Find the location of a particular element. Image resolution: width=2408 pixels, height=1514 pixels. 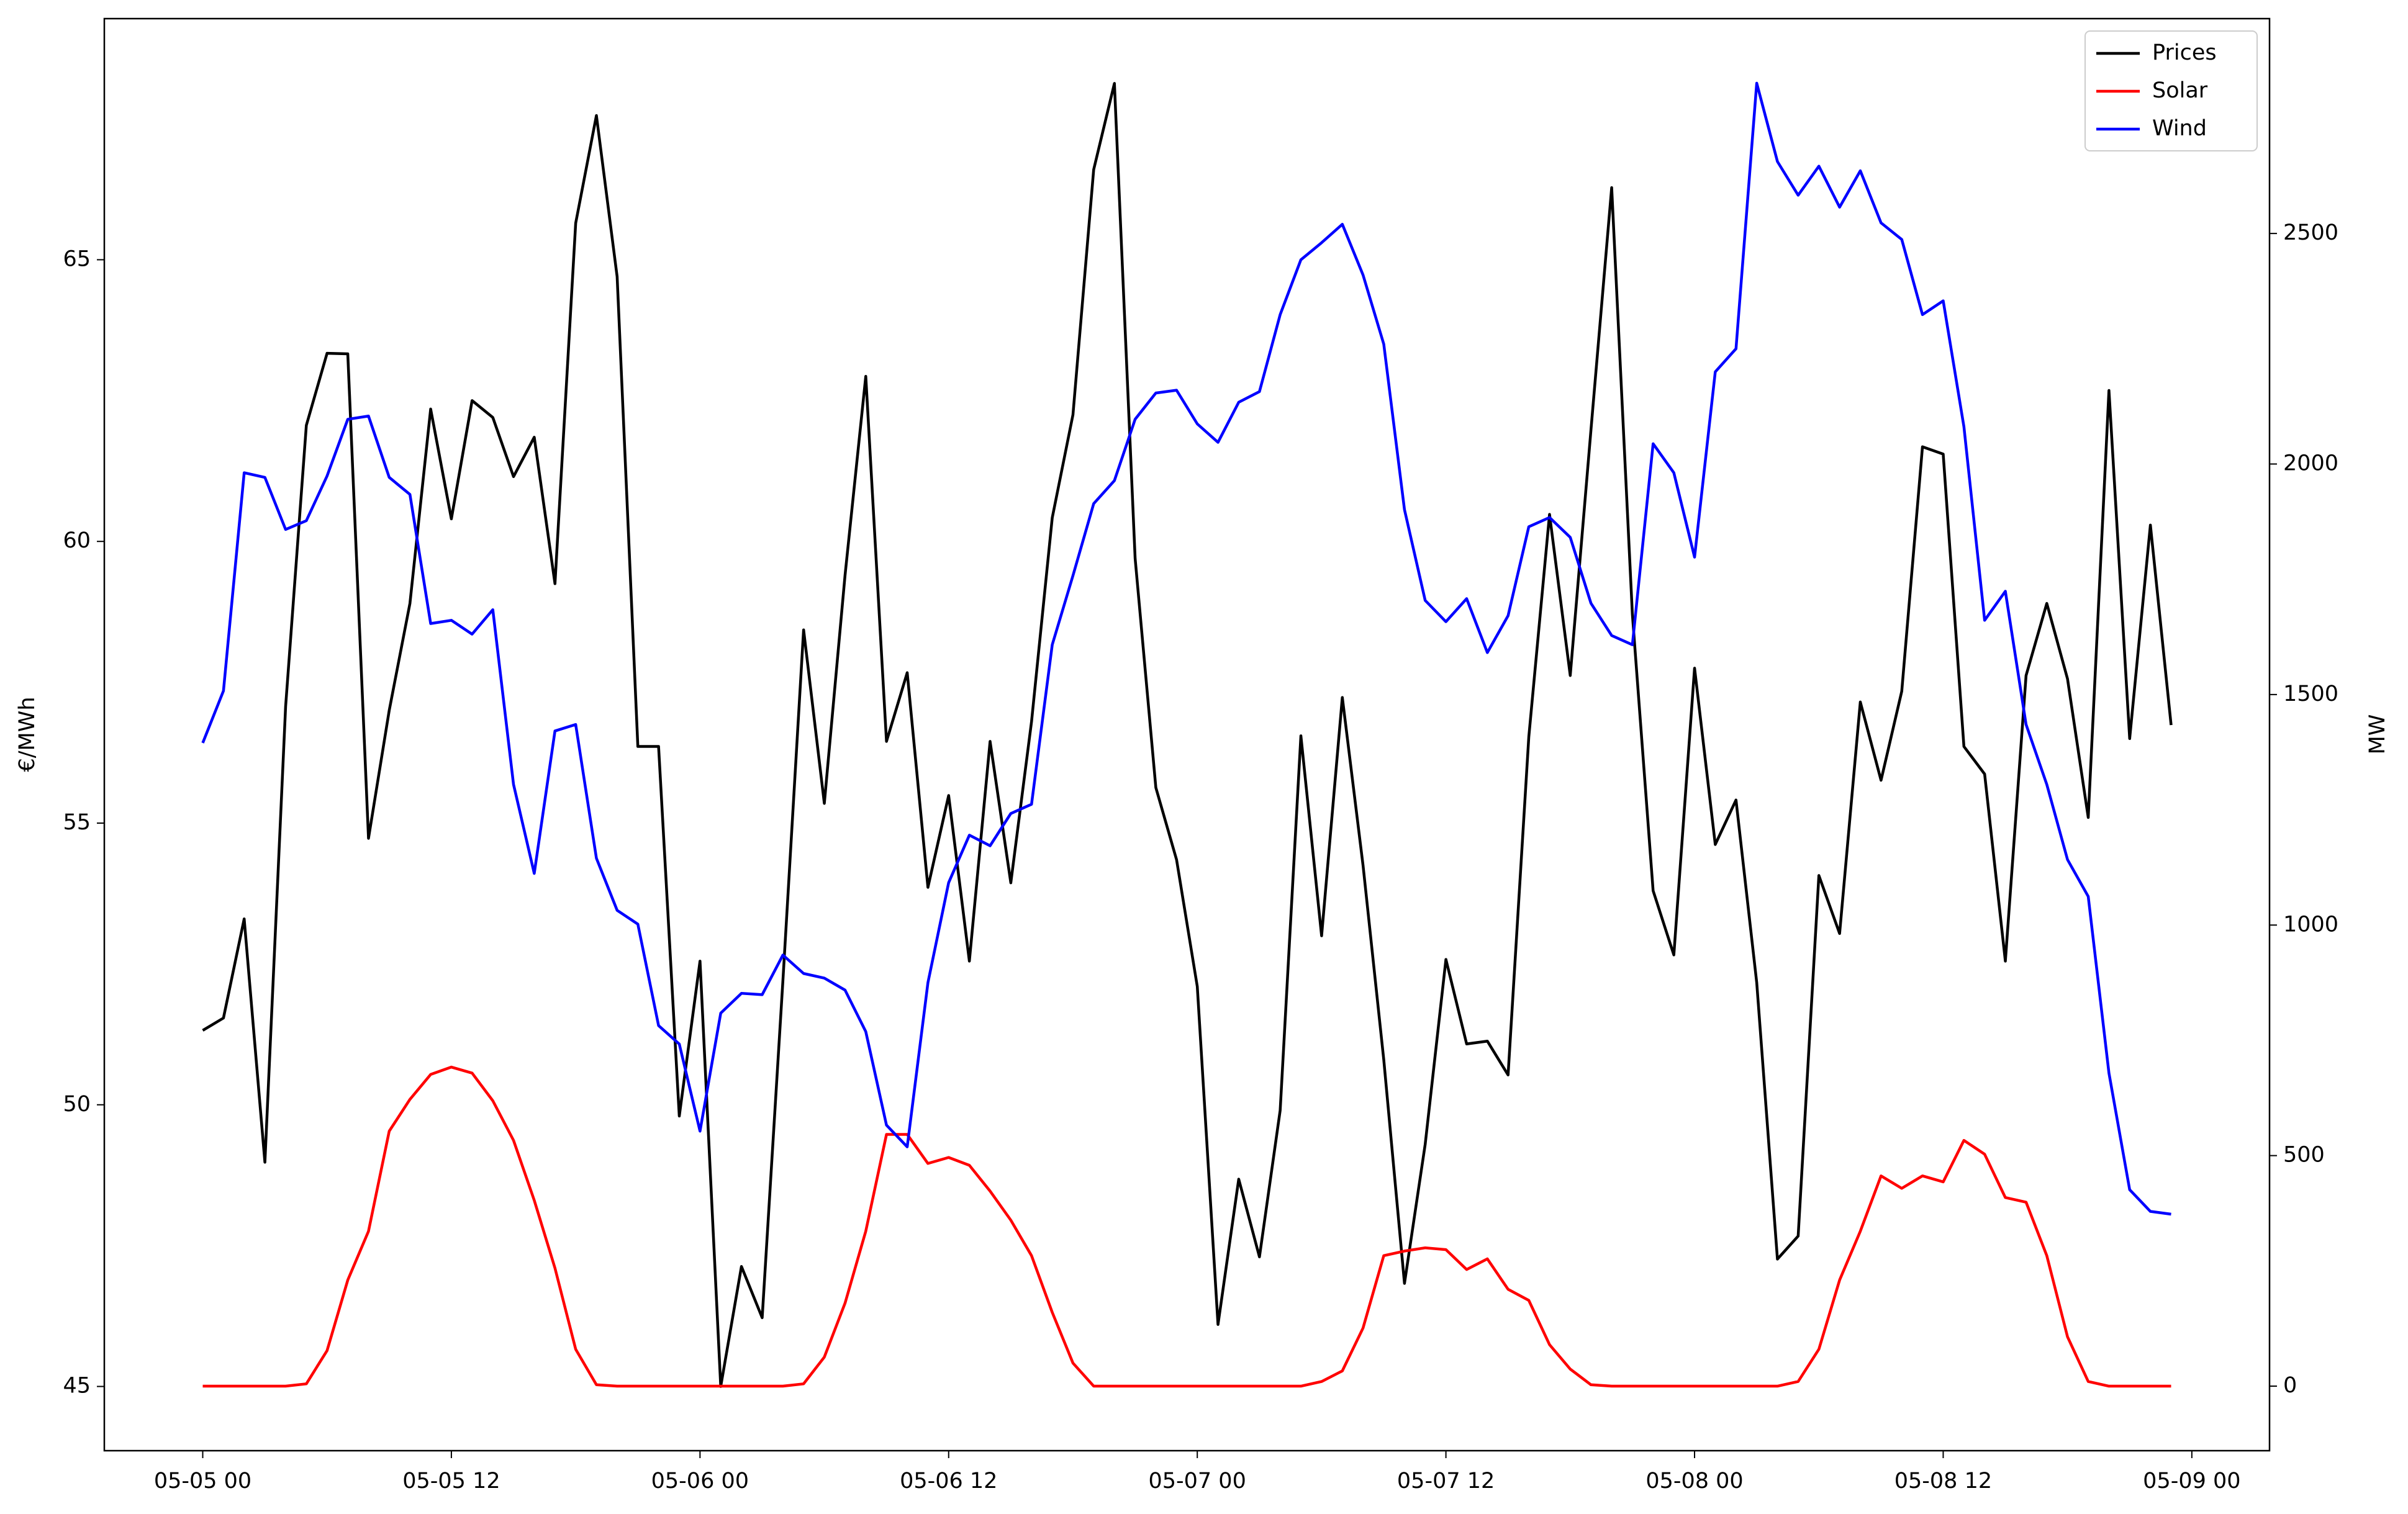

x-tick-label: 05-07 12 is located at coordinates (1446, 1482).